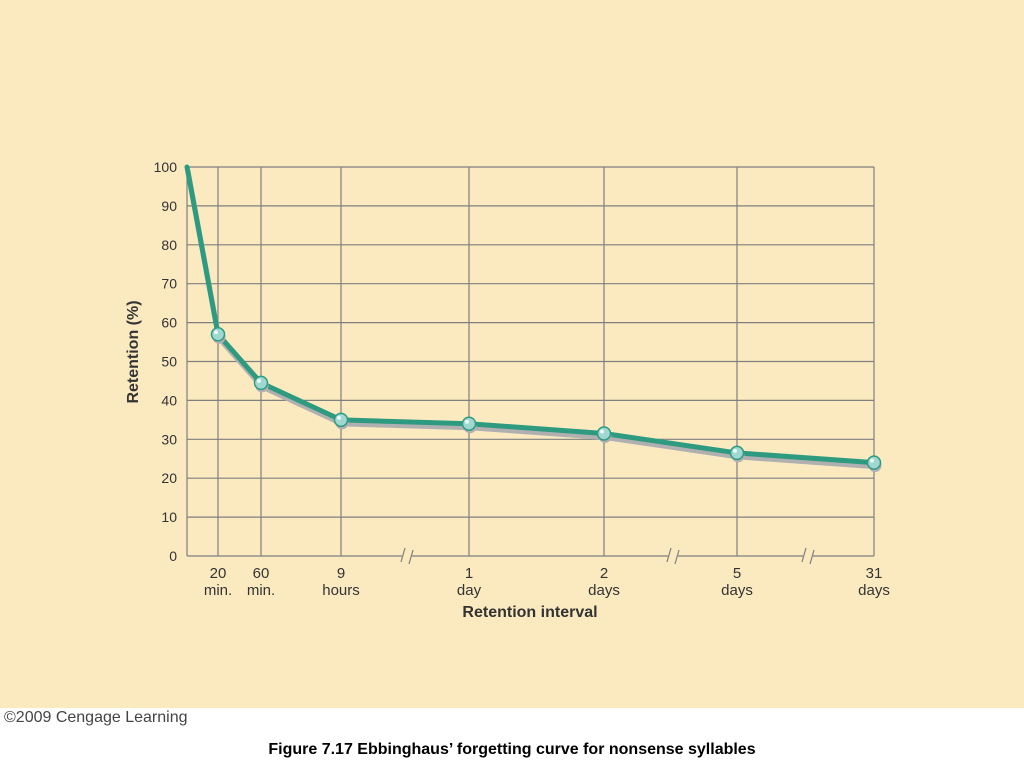  Describe the element at coordinates (261, 573) in the screenshot. I see `x-tick-label: 60` at that location.